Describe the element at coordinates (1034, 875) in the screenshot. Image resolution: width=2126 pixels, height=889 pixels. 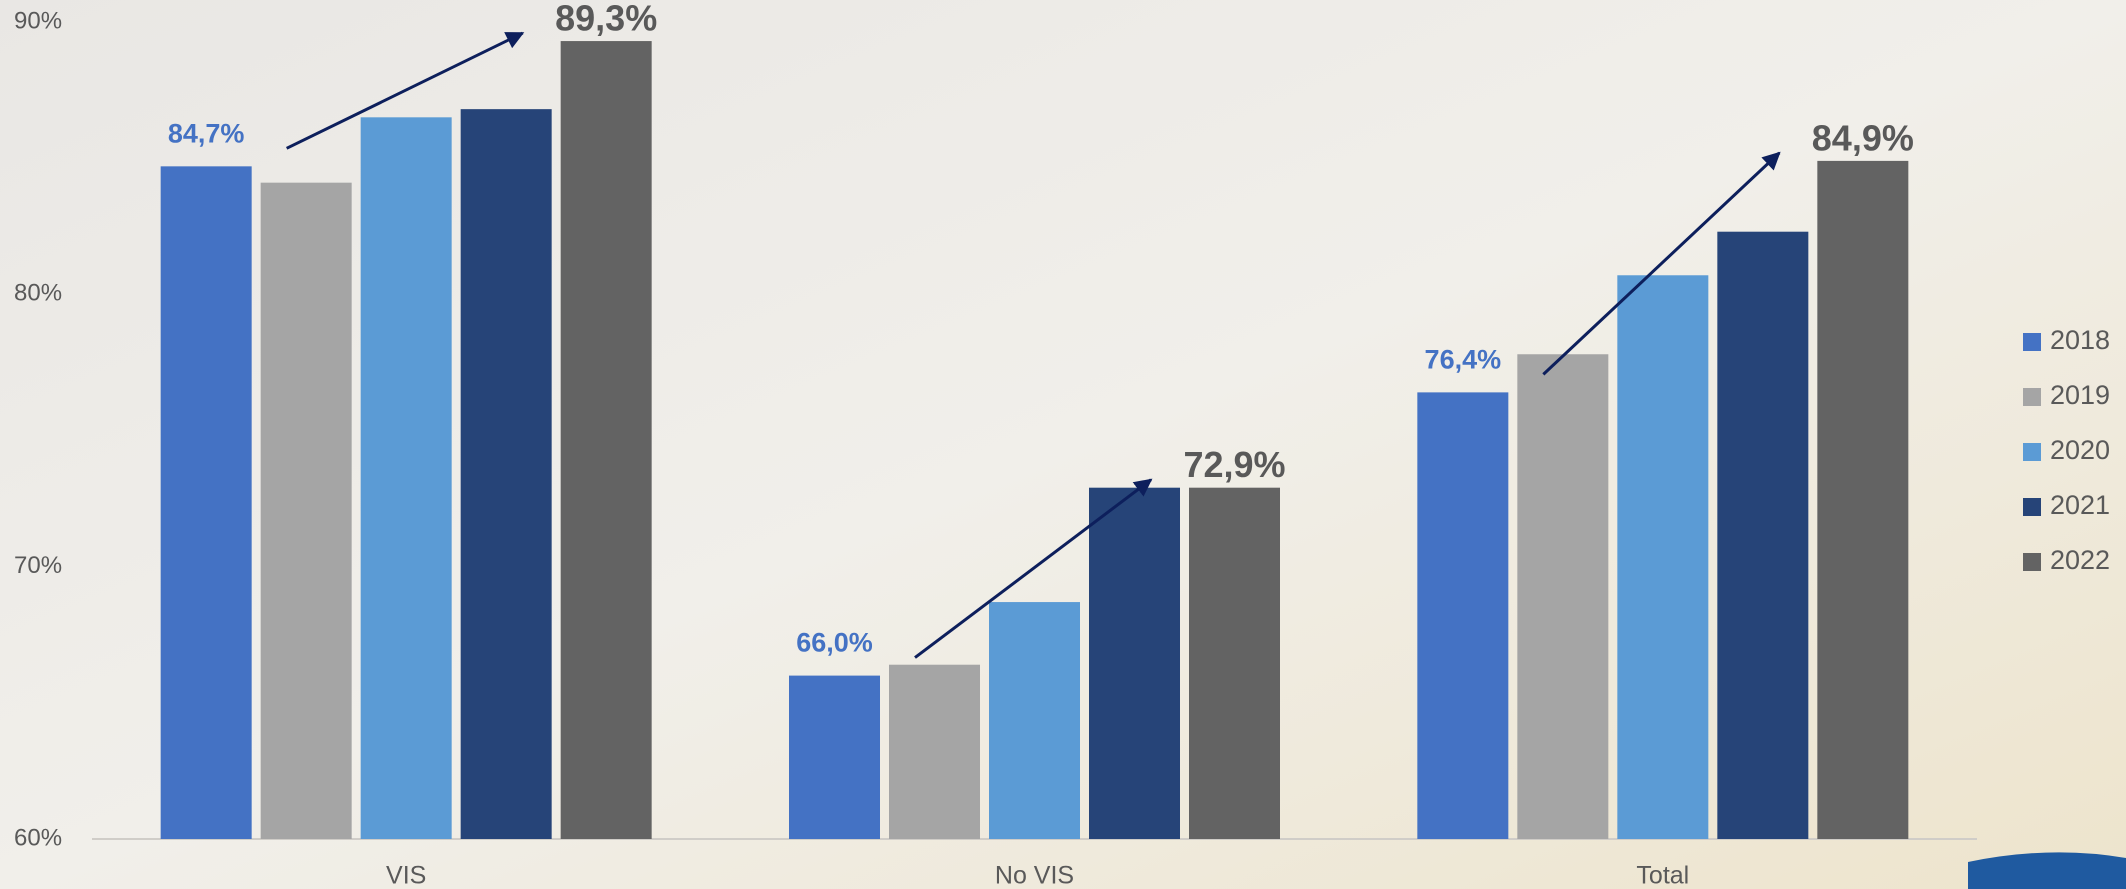
I see `x-tick-label: No VIS` at that location.